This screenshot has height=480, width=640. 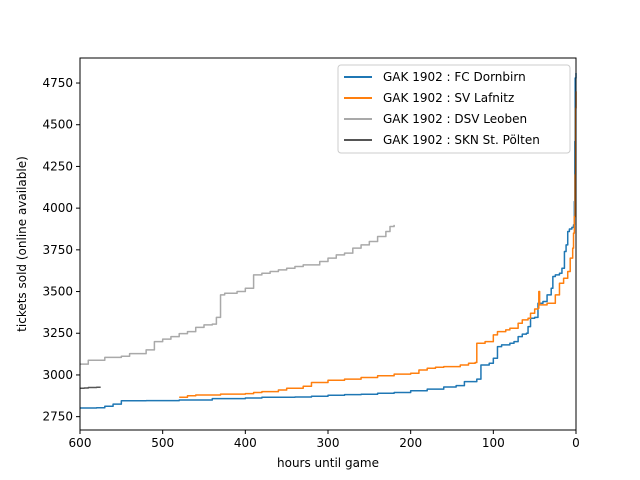 What do you see at coordinates (57, 375) in the screenshot?
I see `y-tick-label: 3000` at bounding box center [57, 375].